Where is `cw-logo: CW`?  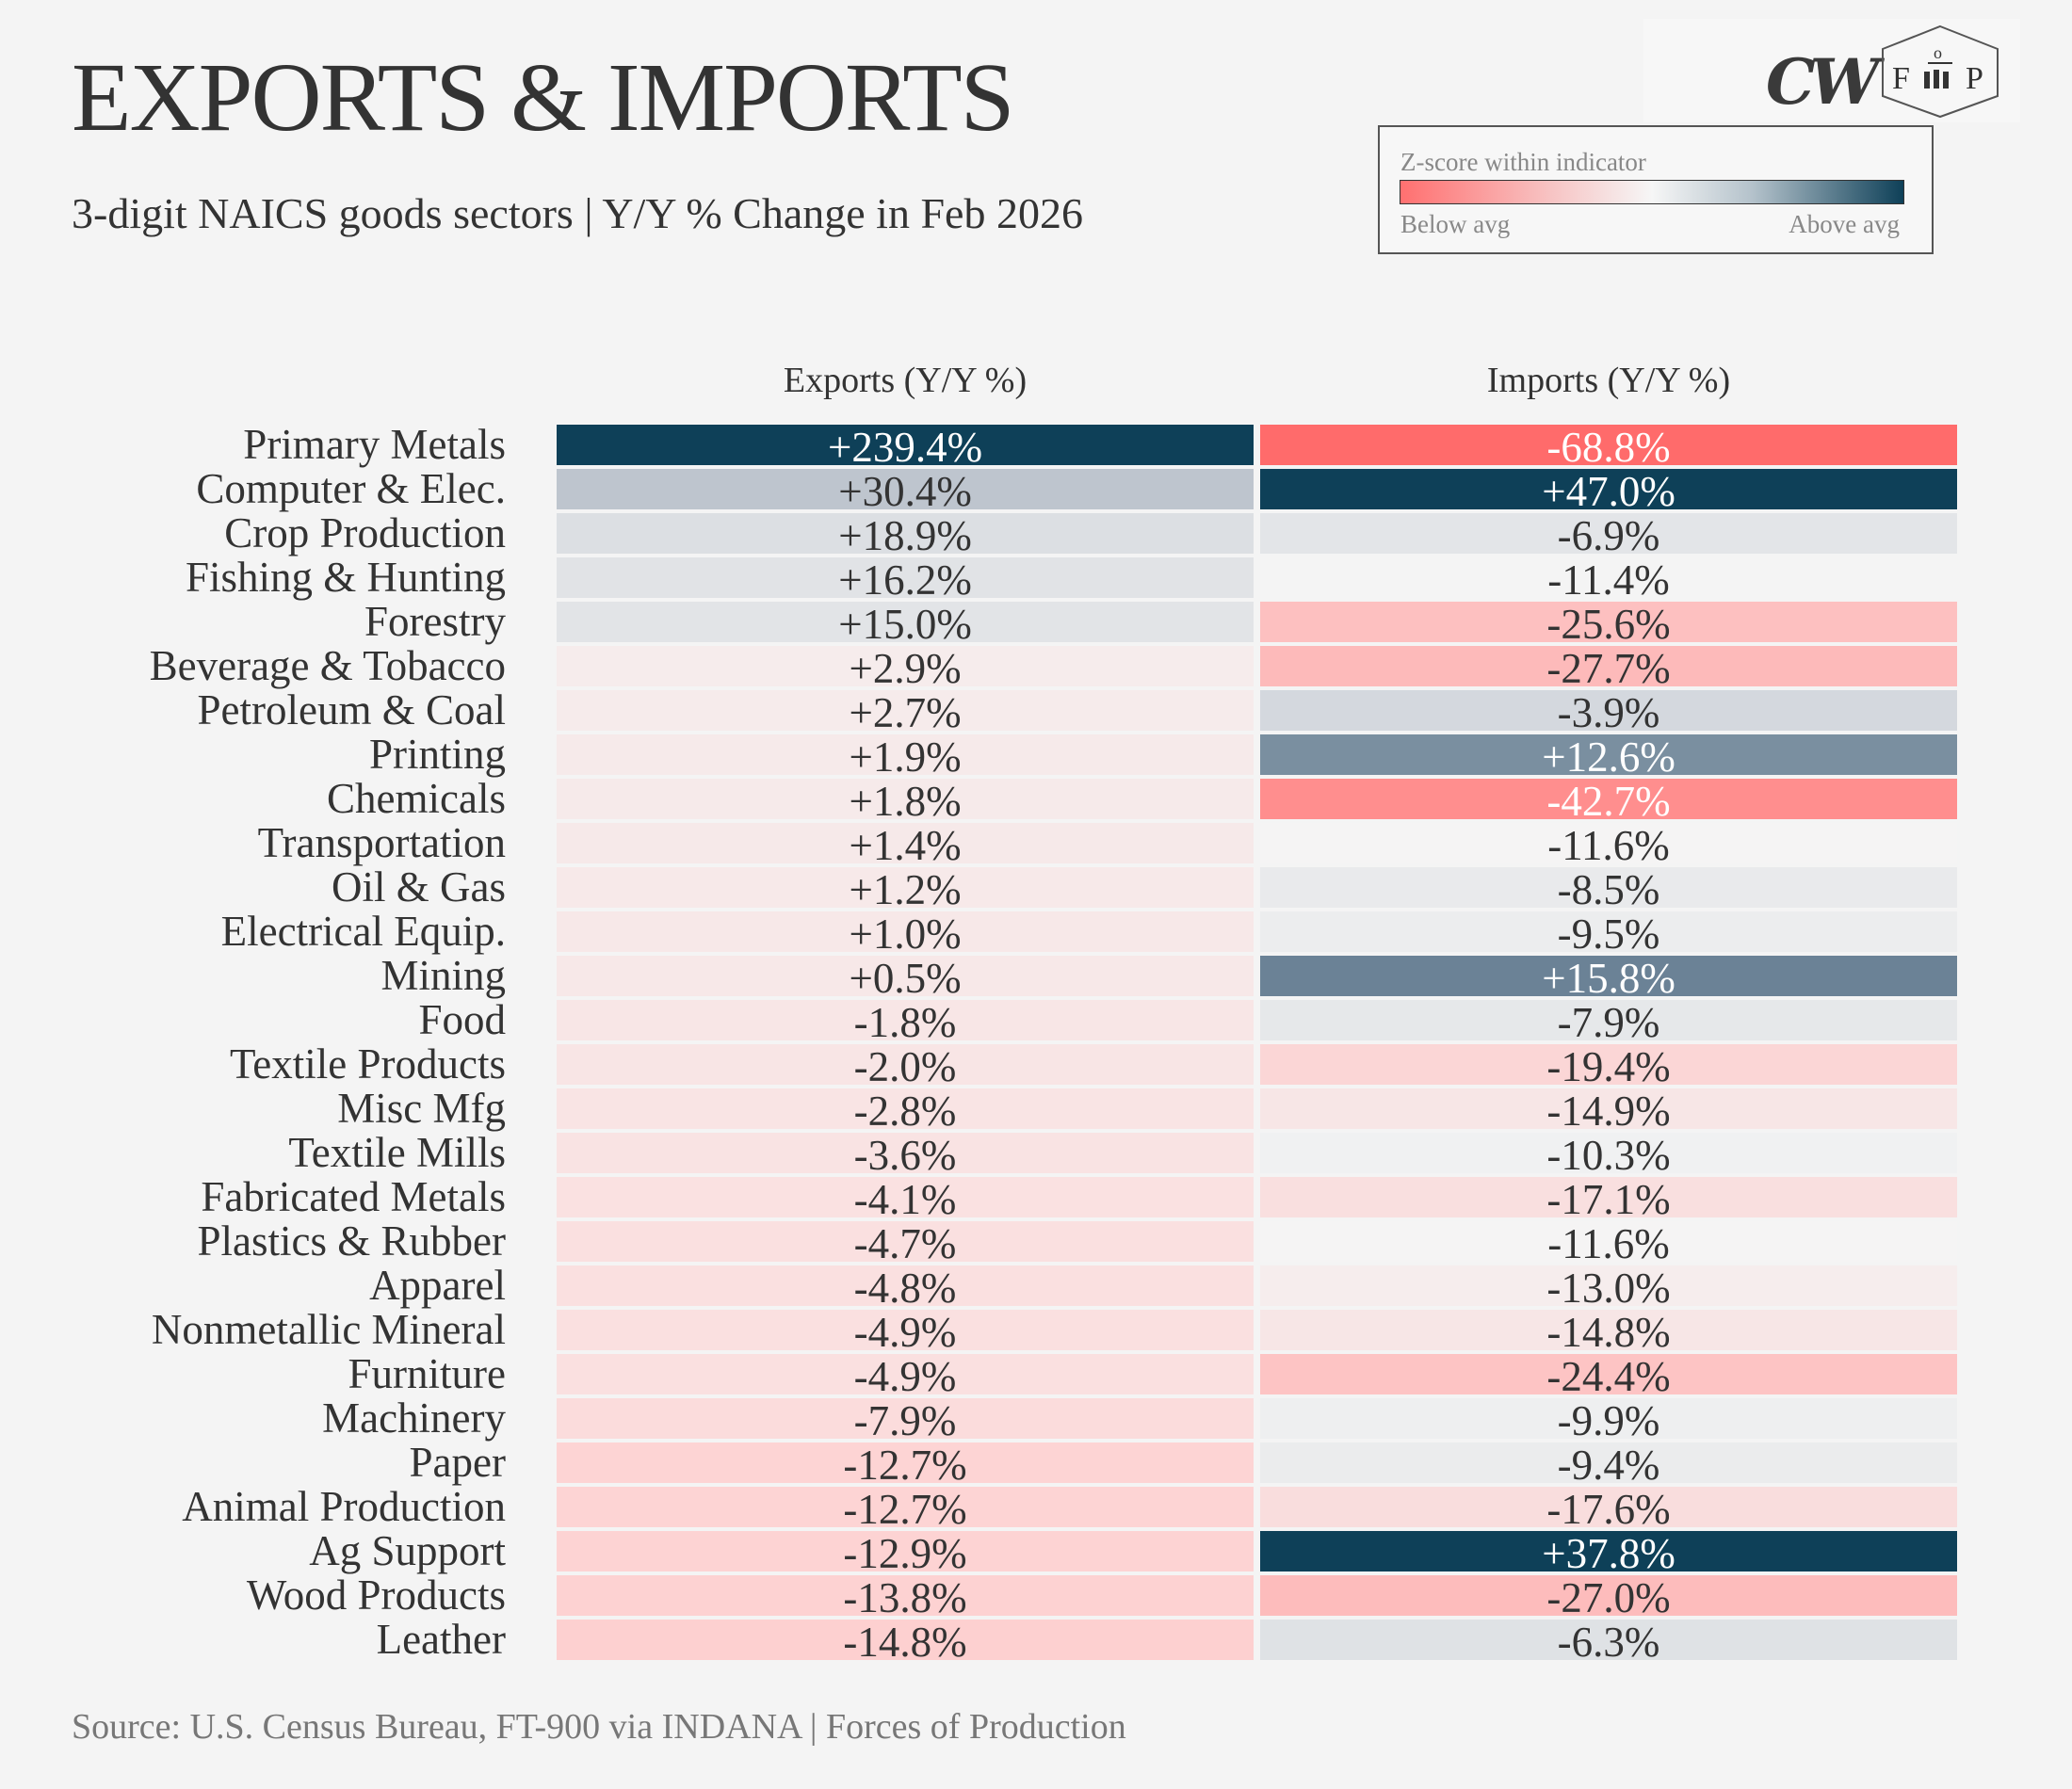
cw-logo: CW is located at coordinates (1823, 82).